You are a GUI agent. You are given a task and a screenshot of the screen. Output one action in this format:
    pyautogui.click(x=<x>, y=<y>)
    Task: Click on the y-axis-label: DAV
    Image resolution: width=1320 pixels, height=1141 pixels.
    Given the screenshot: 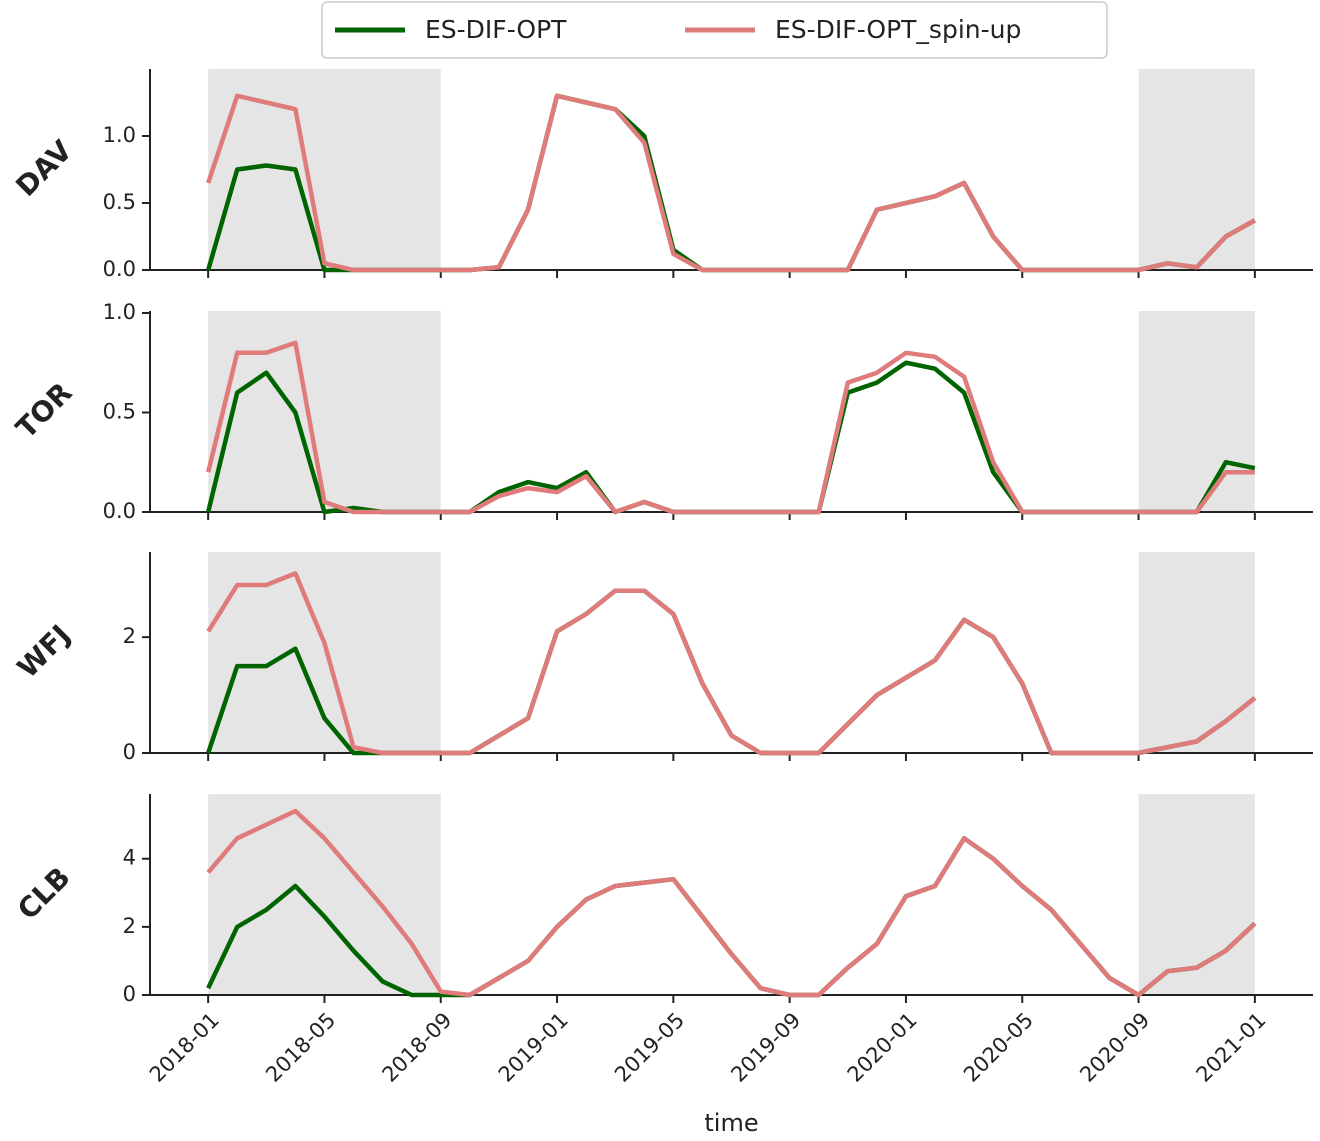 What is the action you would take?
    pyautogui.click(x=43, y=168)
    